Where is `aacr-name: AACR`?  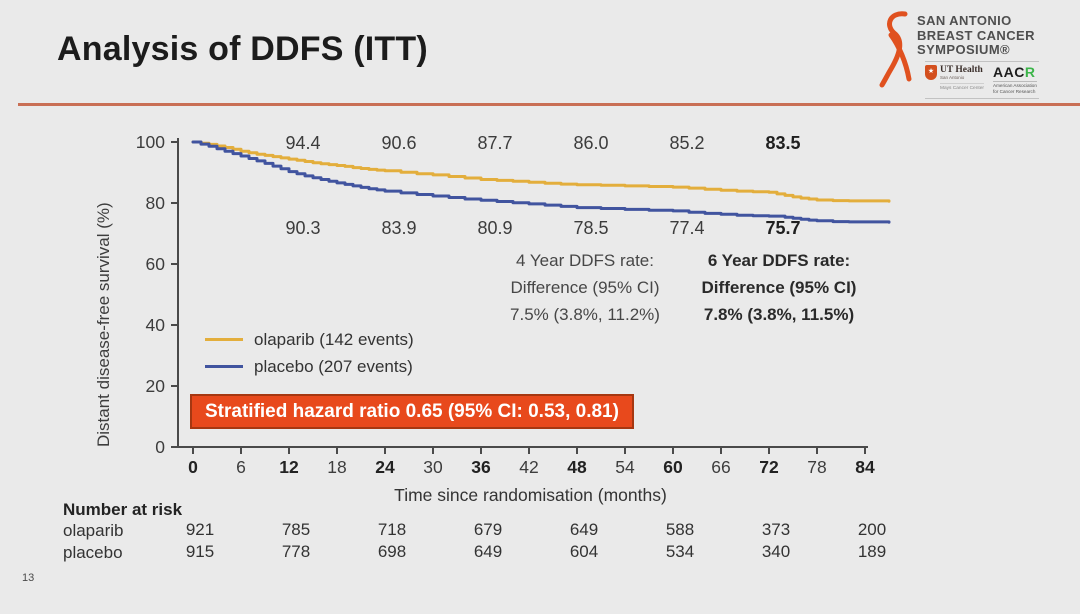
aacr-name: AACR is located at coordinates (1015, 72).